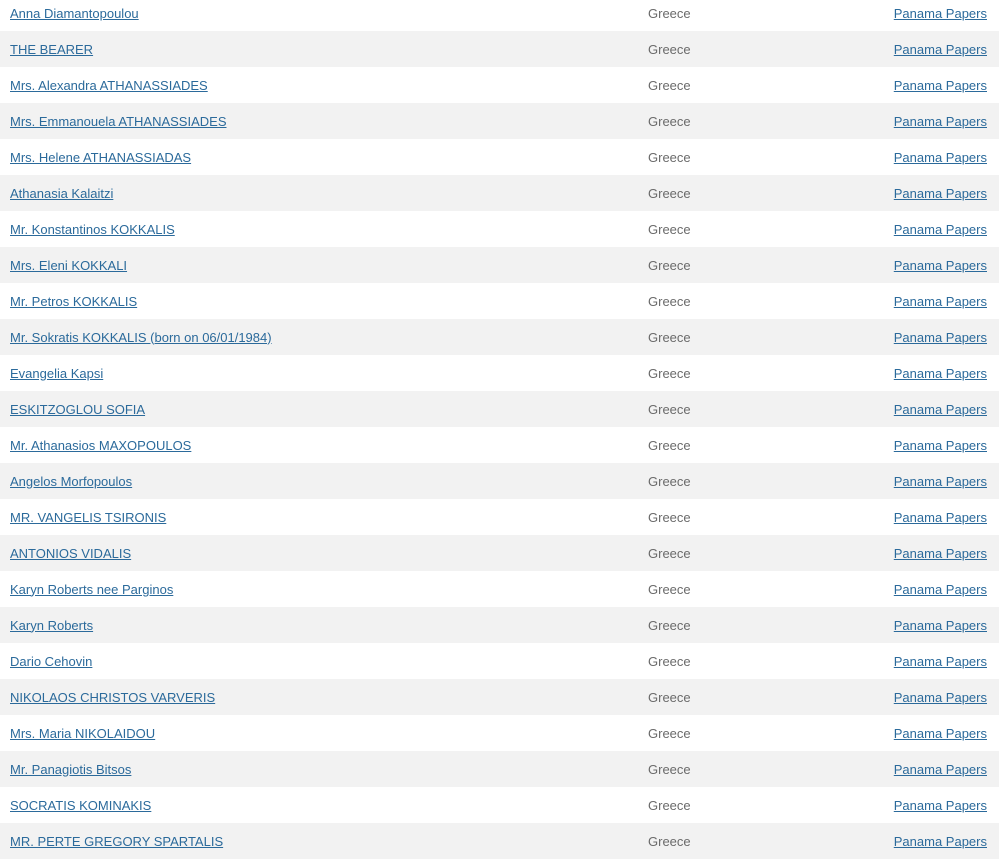 The width and height of the screenshot is (1000, 862). I want to click on table-row: Mrs. Eleni KOKKALI Greece Panama Papers, so click(499, 265).